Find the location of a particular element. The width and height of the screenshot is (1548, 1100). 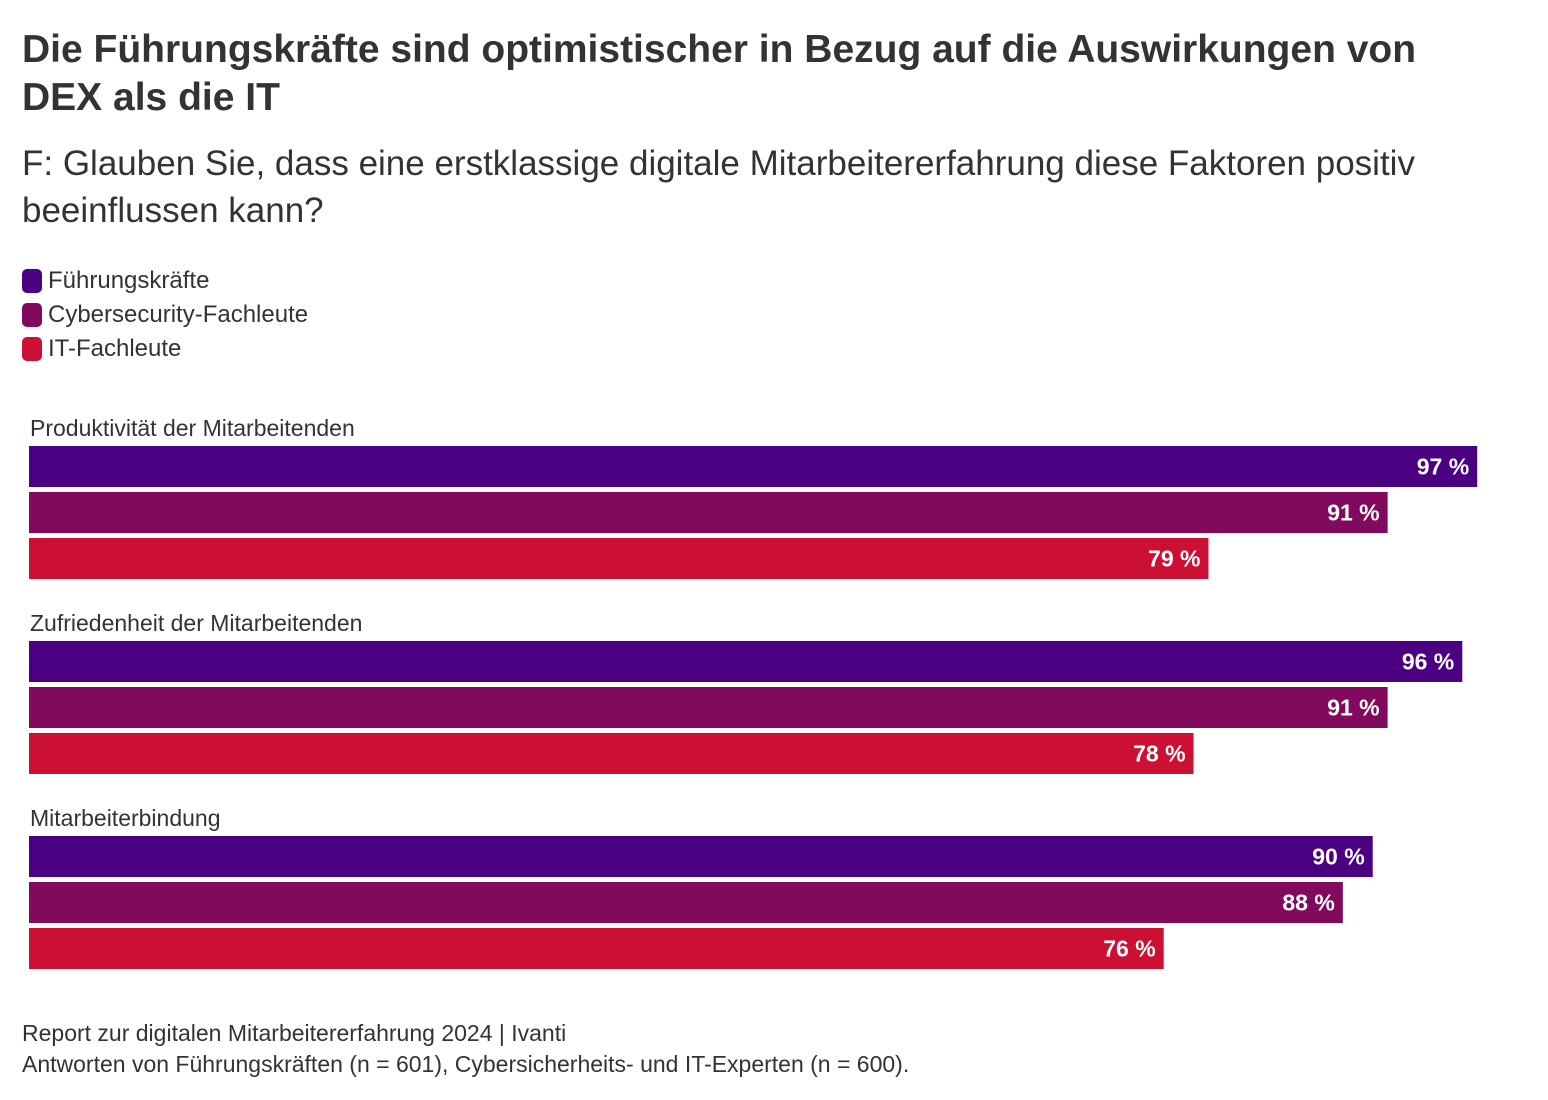

legend-item-cybersecurity: Cybersecurity-Fachleute is located at coordinates (165, 315).